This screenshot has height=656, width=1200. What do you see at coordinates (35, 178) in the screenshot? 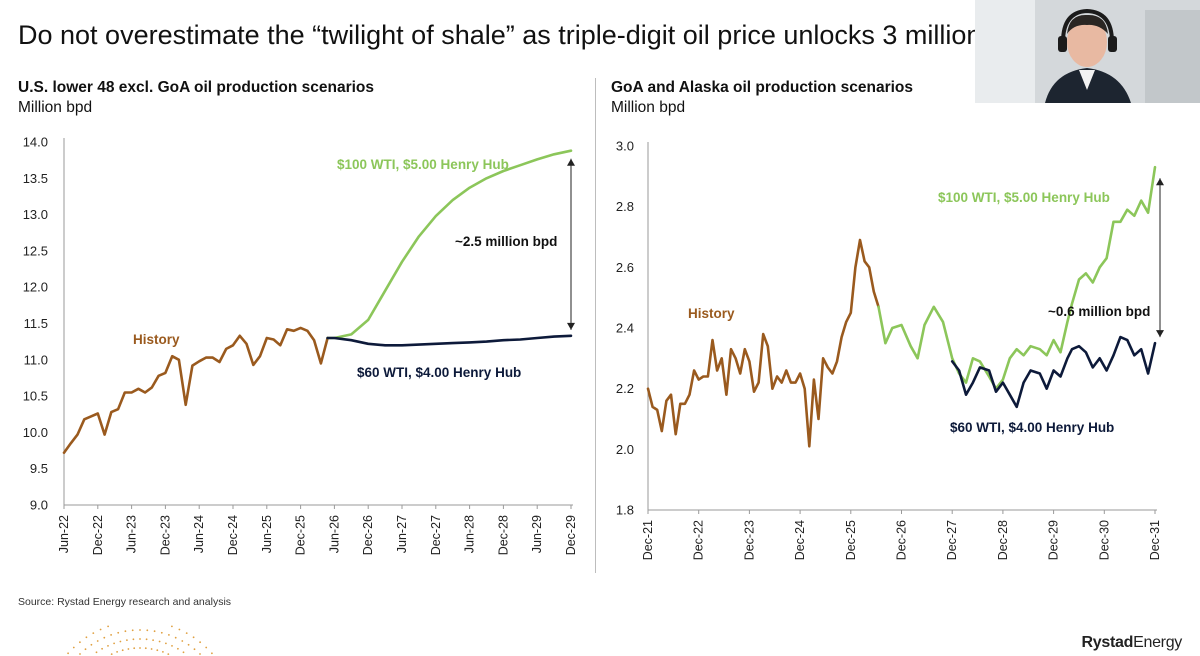
I see `y-tick-label: 13.5` at bounding box center [35, 178].